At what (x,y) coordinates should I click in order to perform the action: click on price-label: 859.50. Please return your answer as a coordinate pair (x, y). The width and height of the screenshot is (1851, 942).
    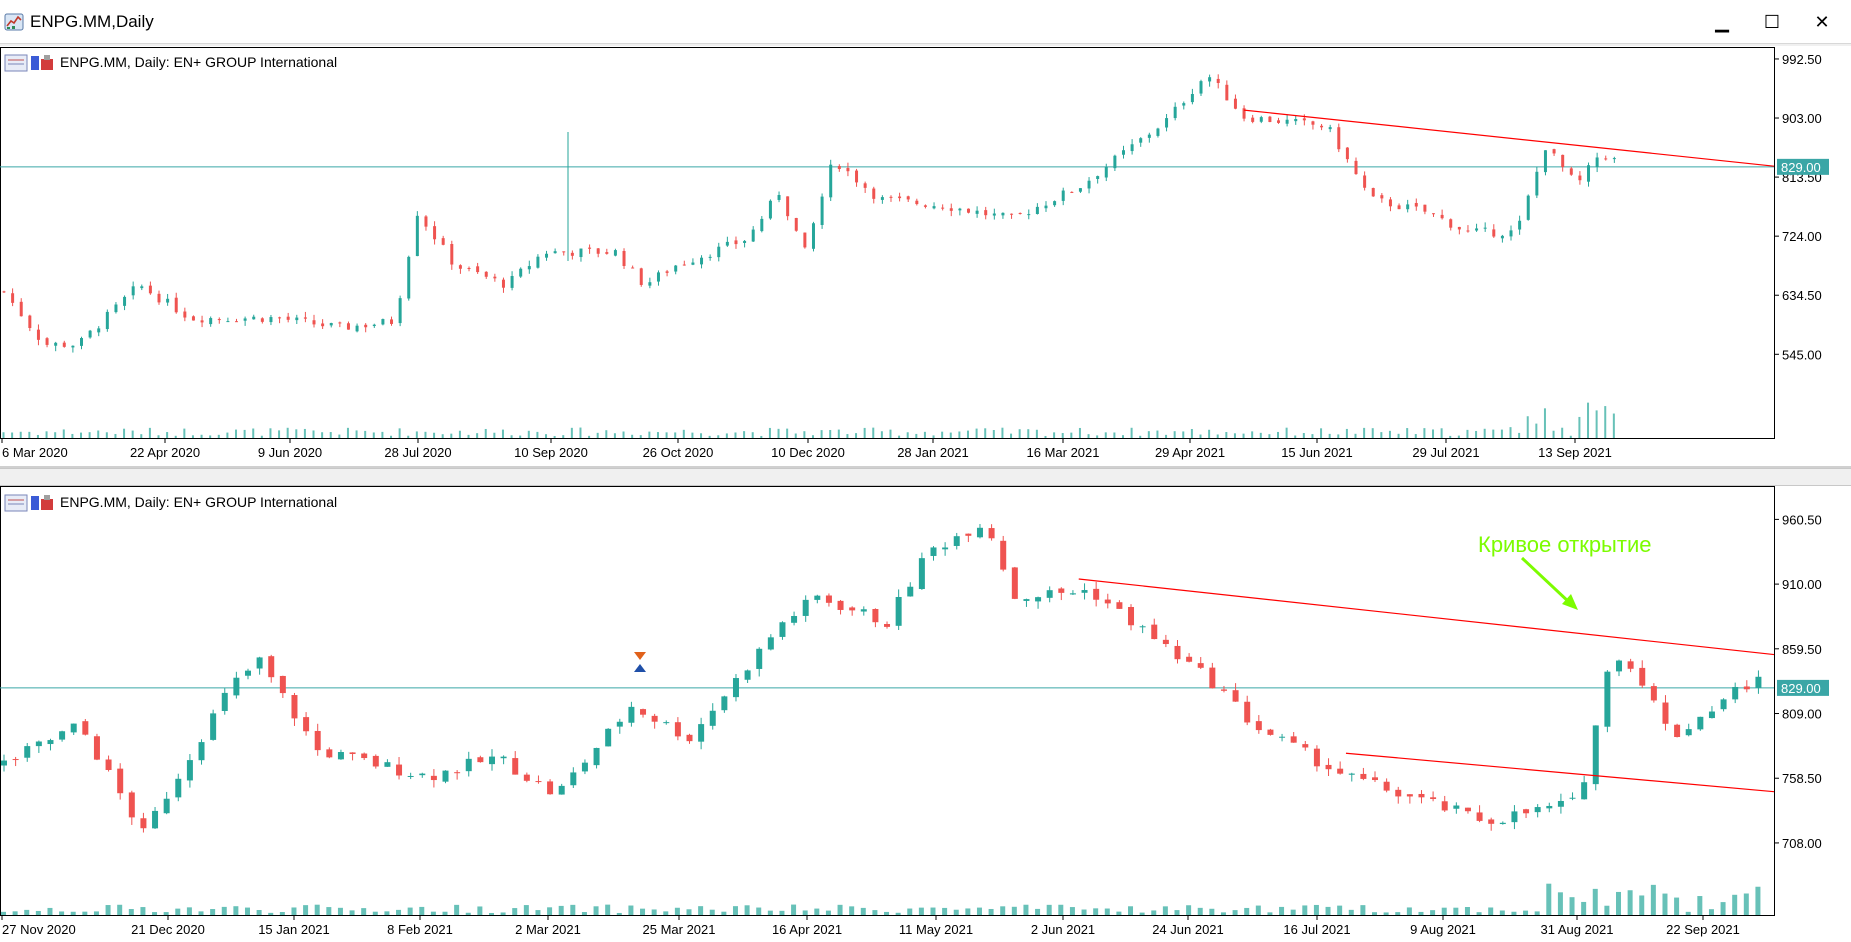
    Looking at the image, I should click on (1802, 649).